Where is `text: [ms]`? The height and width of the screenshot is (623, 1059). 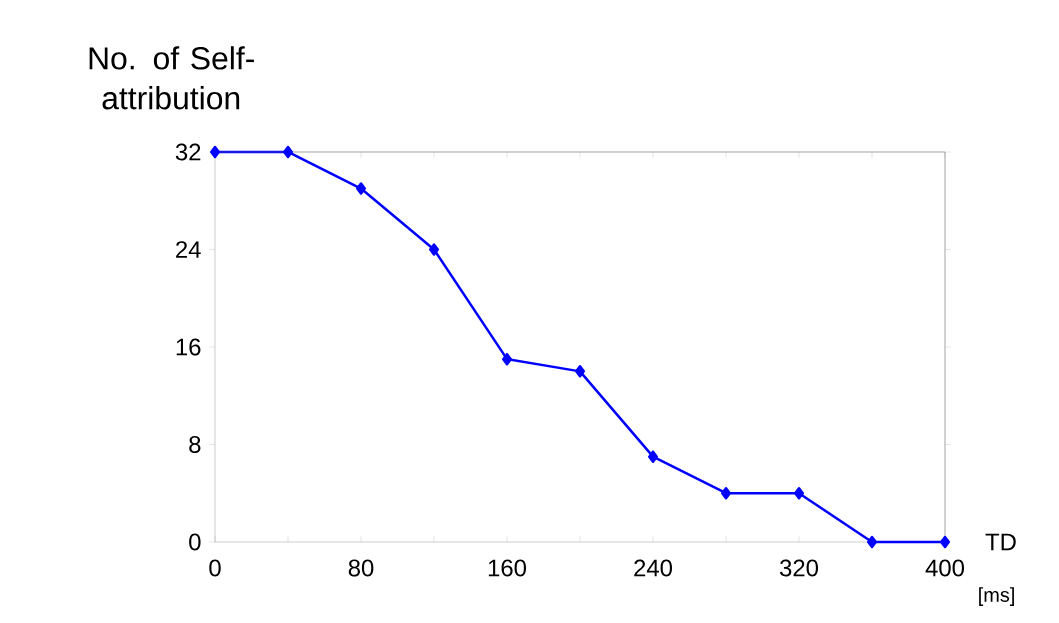 text: [ms] is located at coordinates (996, 596).